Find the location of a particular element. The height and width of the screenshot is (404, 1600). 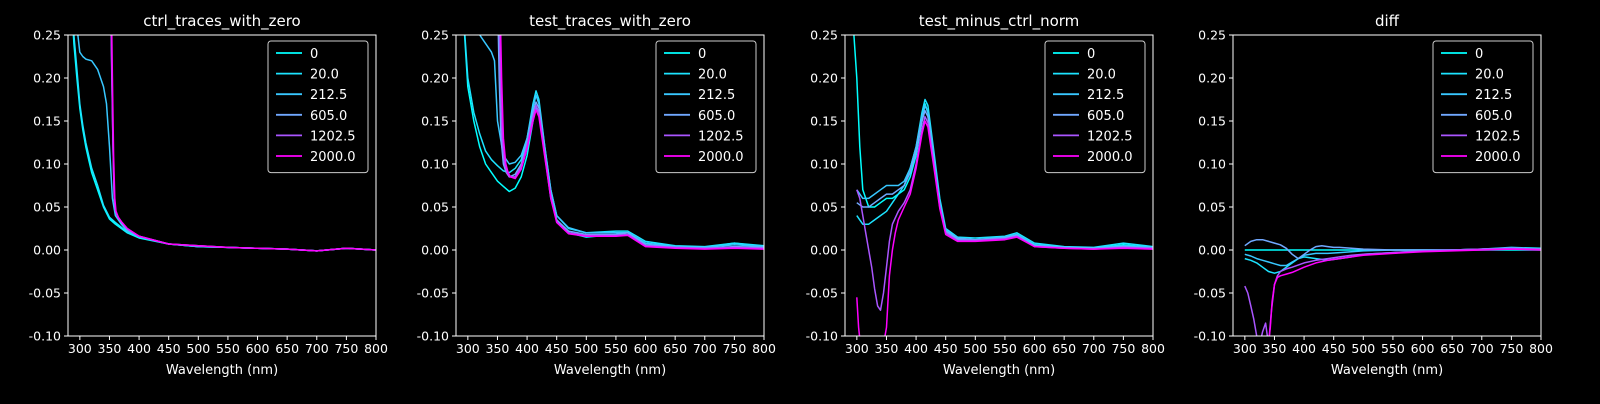

series-line-1202.5 is located at coordinates (1392, 291).